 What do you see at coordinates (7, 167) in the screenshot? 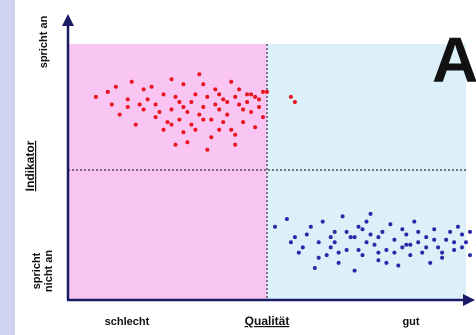
I see `side-strip` at bounding box center [7, 167].